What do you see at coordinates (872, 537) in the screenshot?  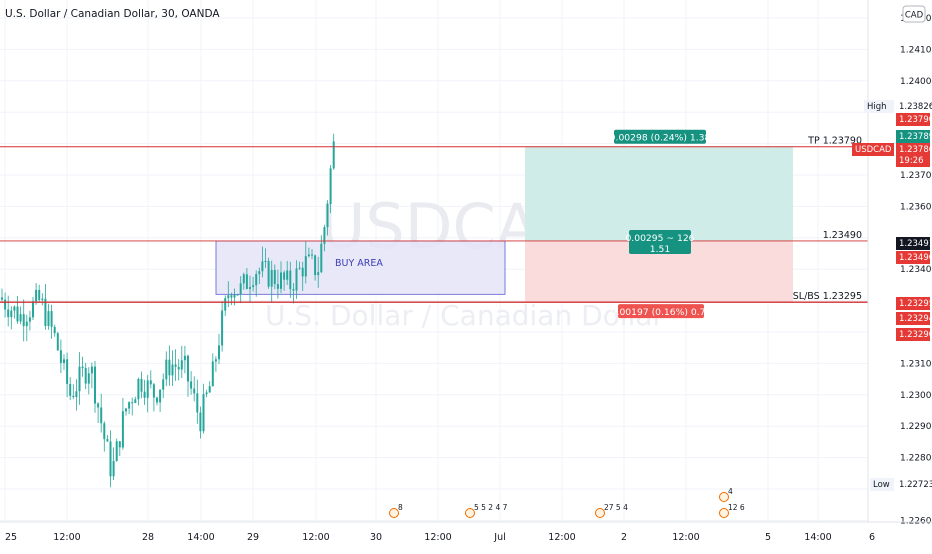 I see `time-tick-label: 6` at bounding box center [872, 537].